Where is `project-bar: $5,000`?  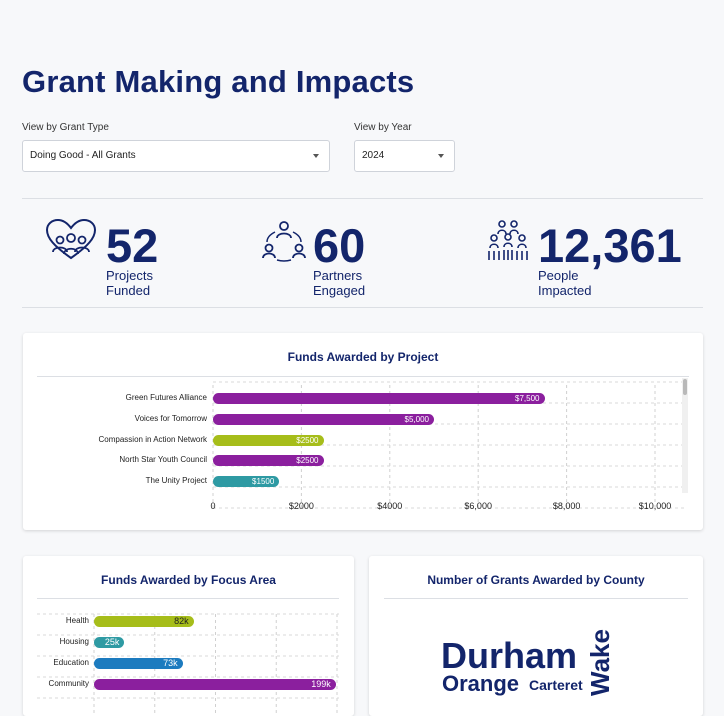
project-bar: $5,000 is located at coordinates (323, 419).